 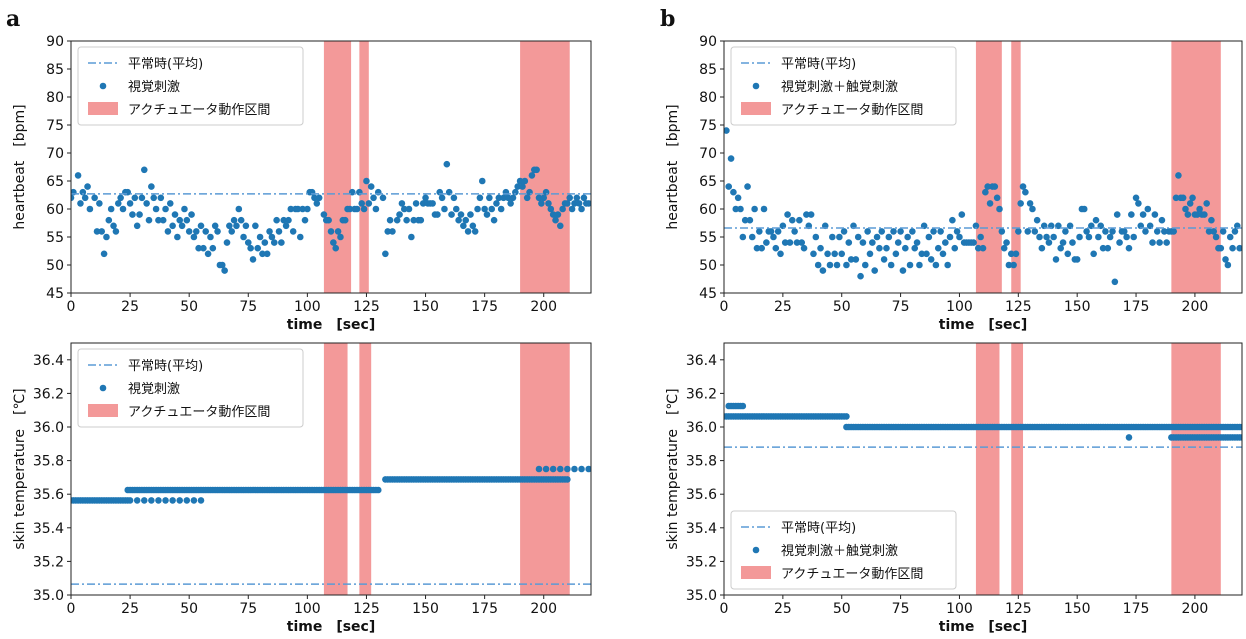 What do you see at coordinates (71, 609) in the screenshot?
I see `x-tick-label-0: 0` at bounding box center [71, 609].